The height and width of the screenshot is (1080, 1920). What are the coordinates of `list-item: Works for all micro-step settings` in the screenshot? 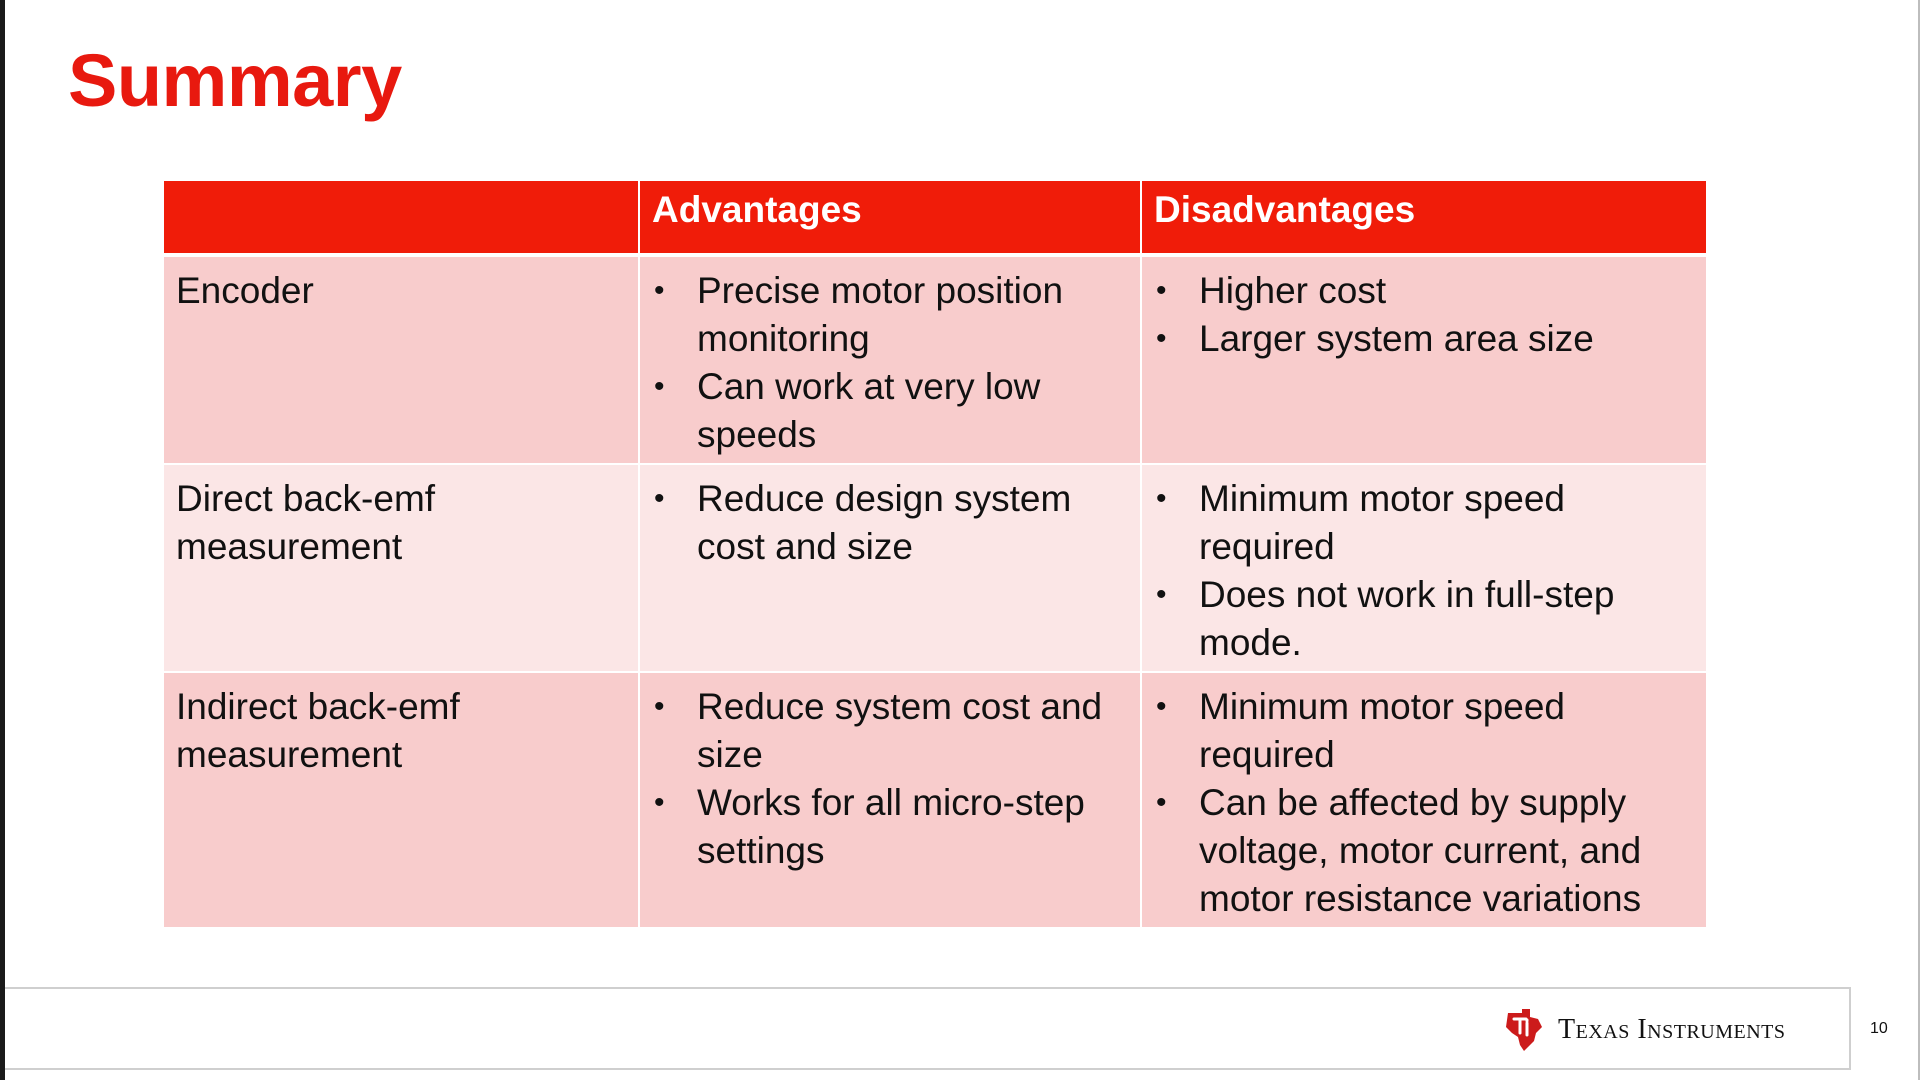 It's located at (890, 827).